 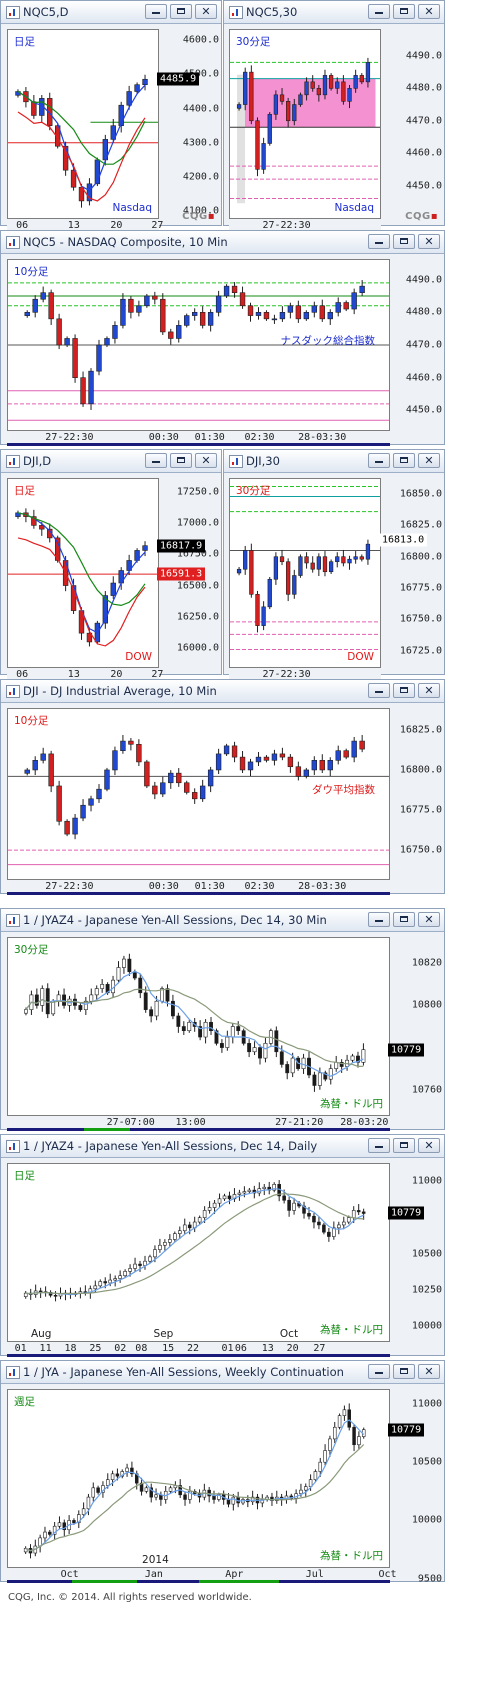 I want to click on plot-area: 30分足 為替・ドル円, so click(x=198, y=1026).